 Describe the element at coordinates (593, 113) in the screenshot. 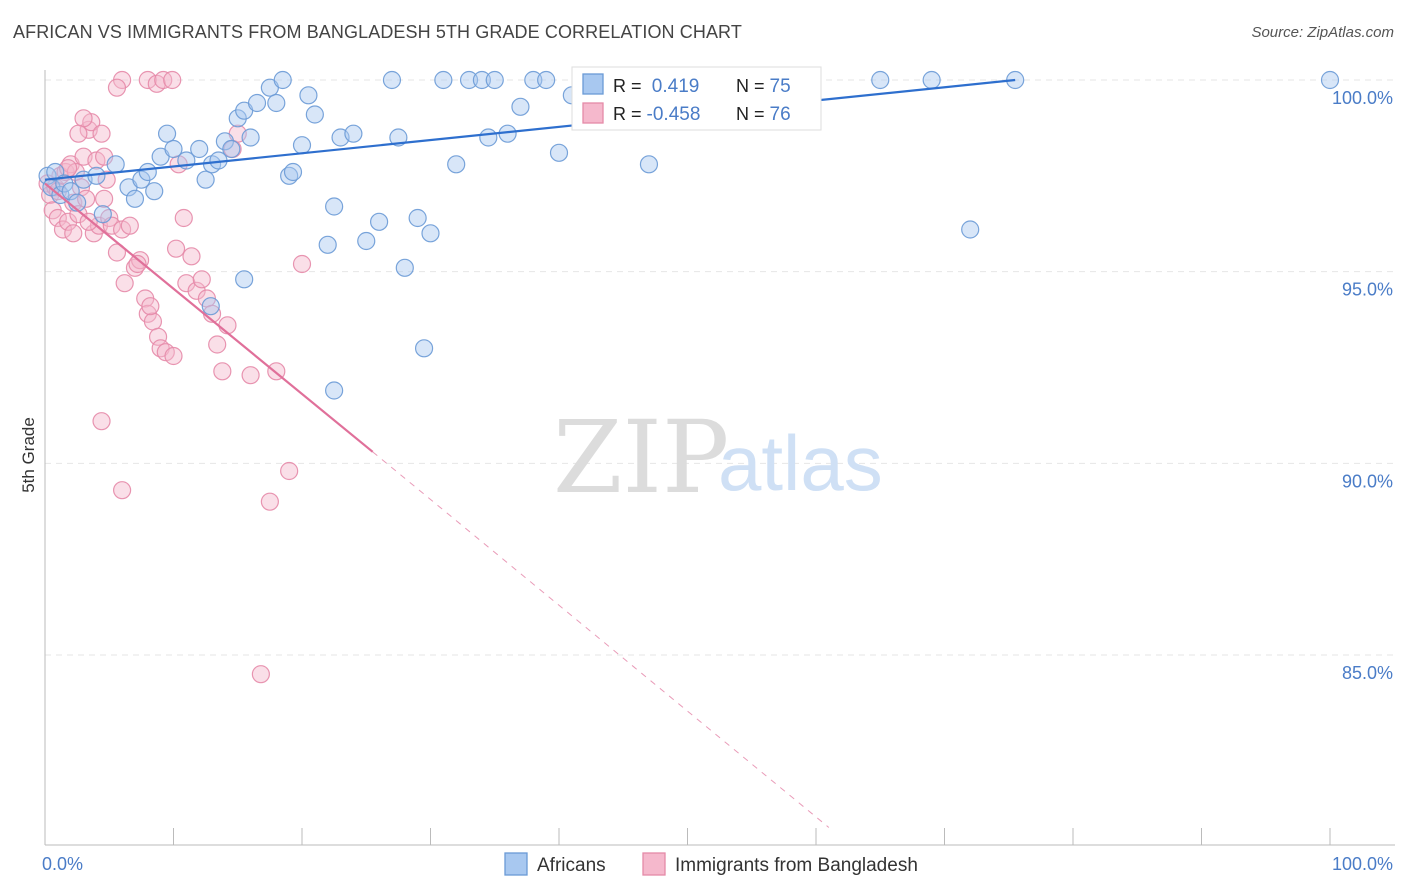

I see `legend-swatch-bangladesh` at that location.